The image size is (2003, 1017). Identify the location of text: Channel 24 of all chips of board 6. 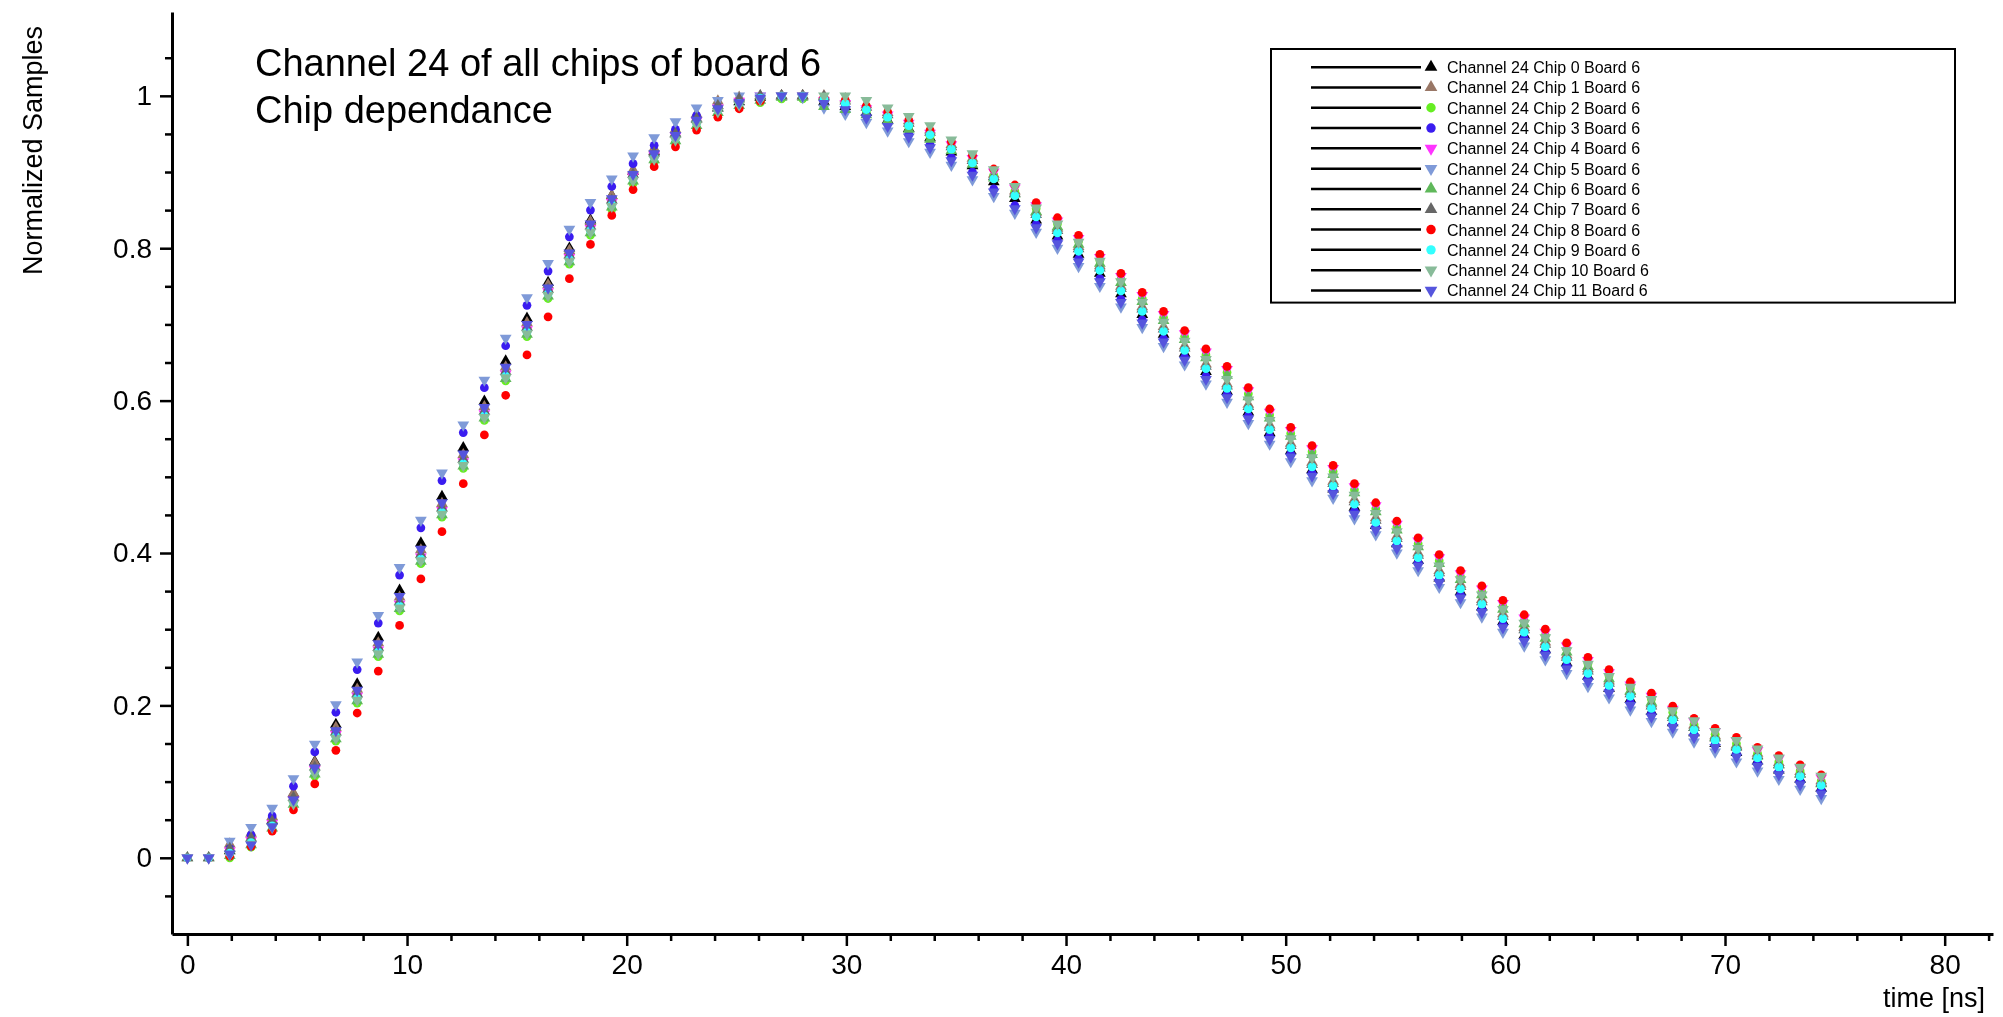
(538, 63).